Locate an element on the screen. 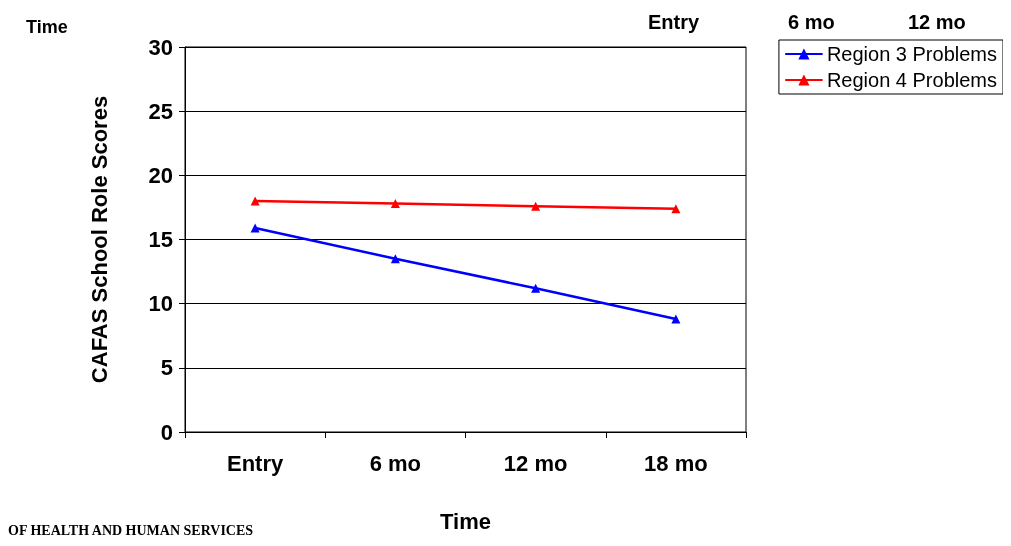  y-tick-label: 10 is located at coordinates (160, 304).